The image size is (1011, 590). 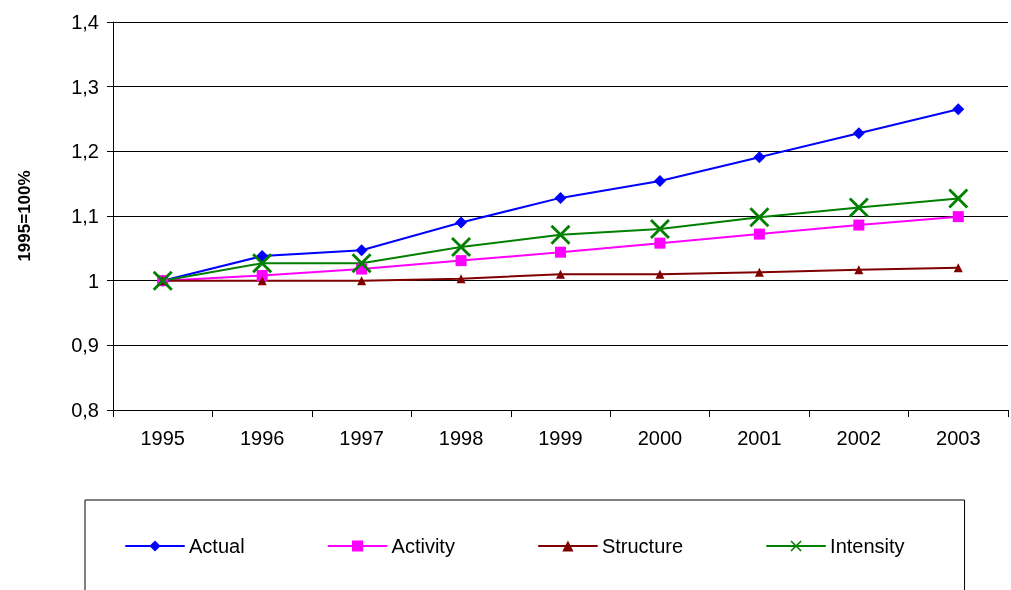 I want to click on legend-label: Structure, so click(x=642, y=546).